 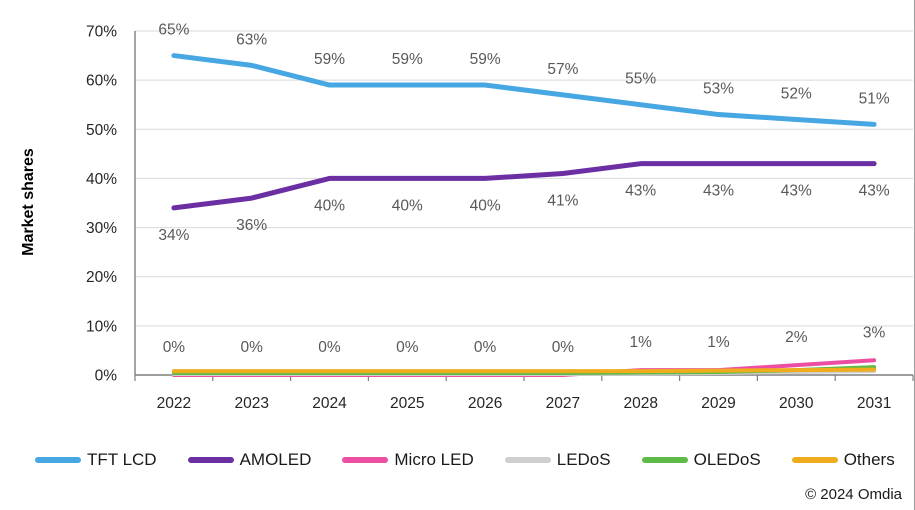 I want to click on data-label-tft-lcd: 53%, so click(x=718, y=89).